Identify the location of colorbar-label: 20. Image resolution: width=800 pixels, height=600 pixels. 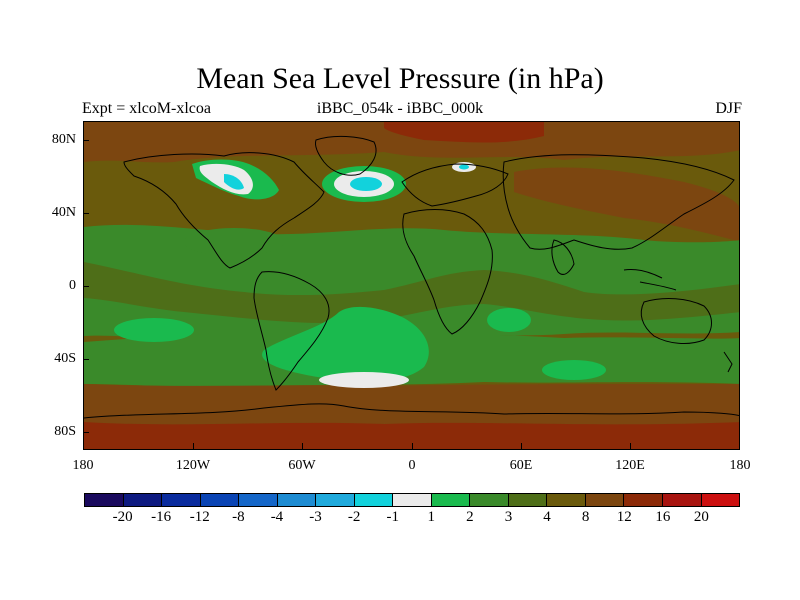
(701, 517).